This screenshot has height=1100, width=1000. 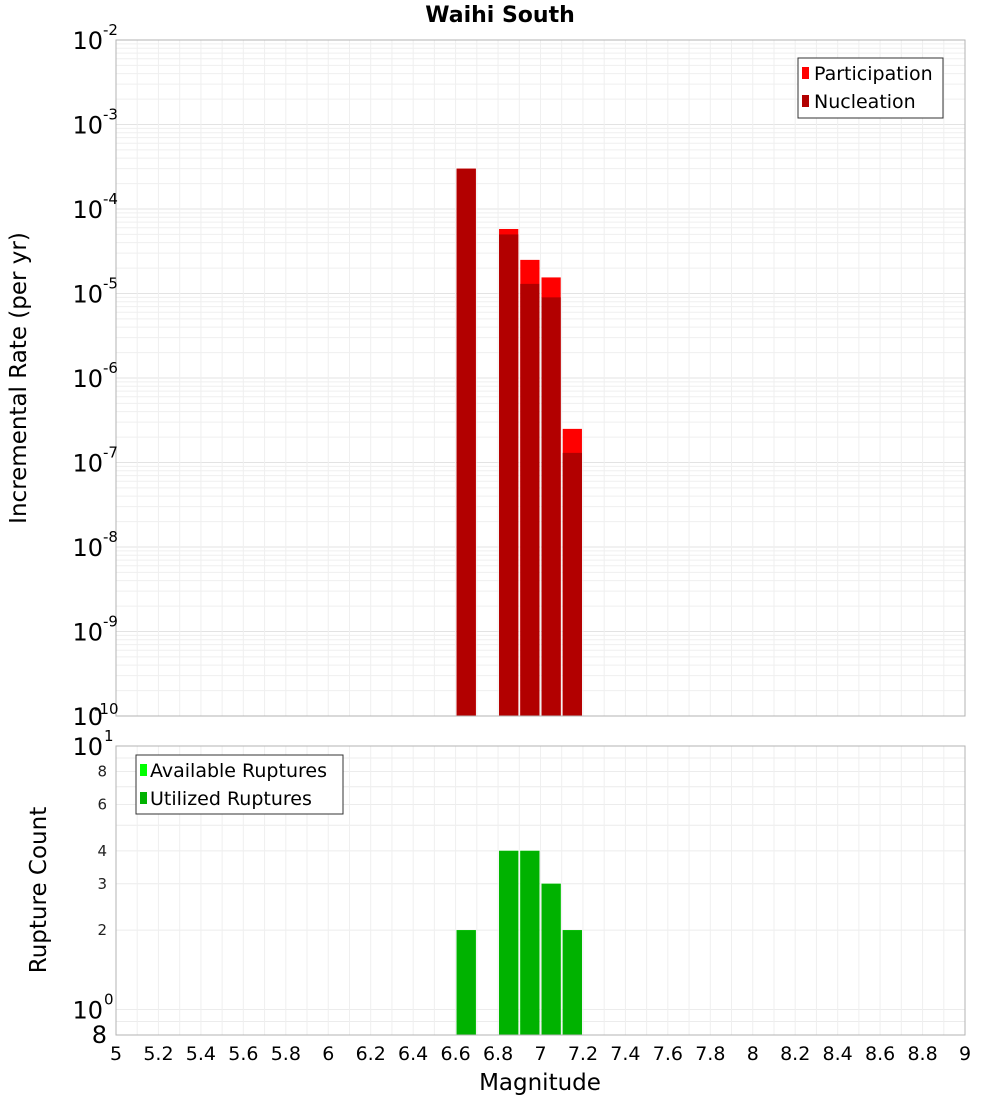 I want to click on chart-title: Waihi South, so click(x=500, y=15).